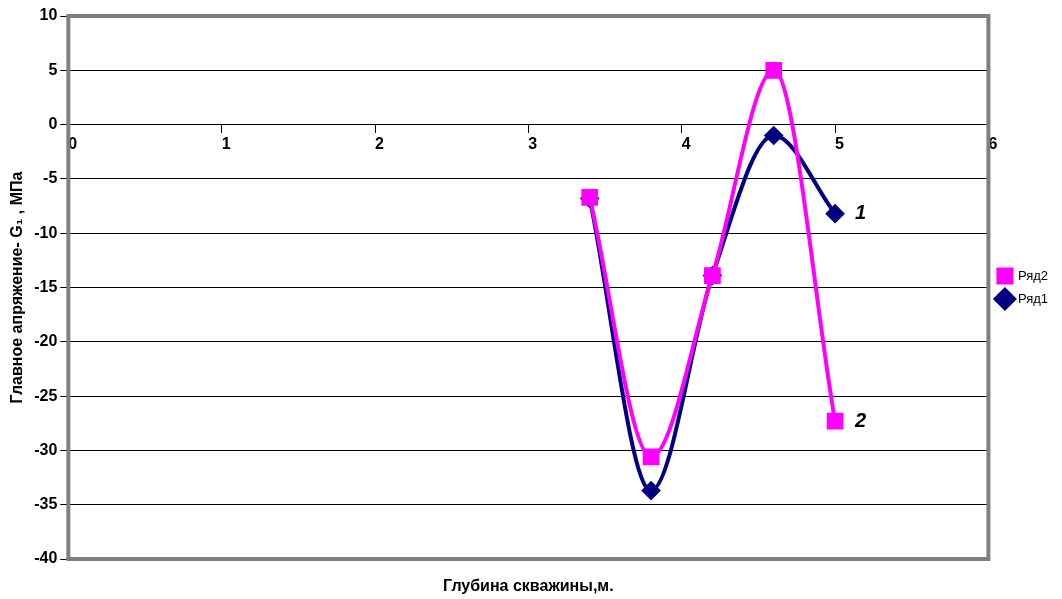 The width and height of the screenshot is (1062, 599). What do you see at coordinates (46, 341) in the screenshot?
I see `y-tick-label: -20` at bounding box center [46, 341].